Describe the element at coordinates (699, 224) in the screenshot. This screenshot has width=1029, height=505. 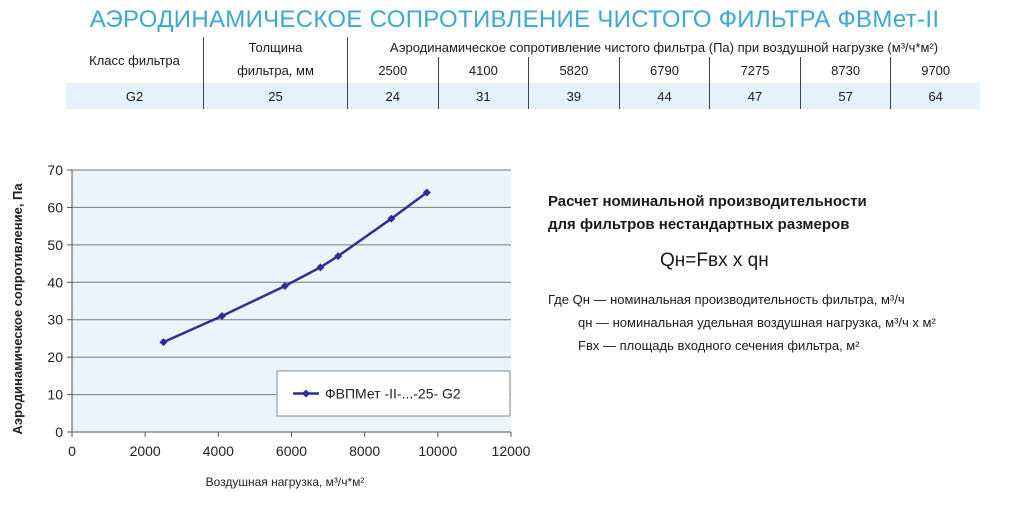
I see `calc-heading-line-2: для фильтров нестандартных размеров` at that location.